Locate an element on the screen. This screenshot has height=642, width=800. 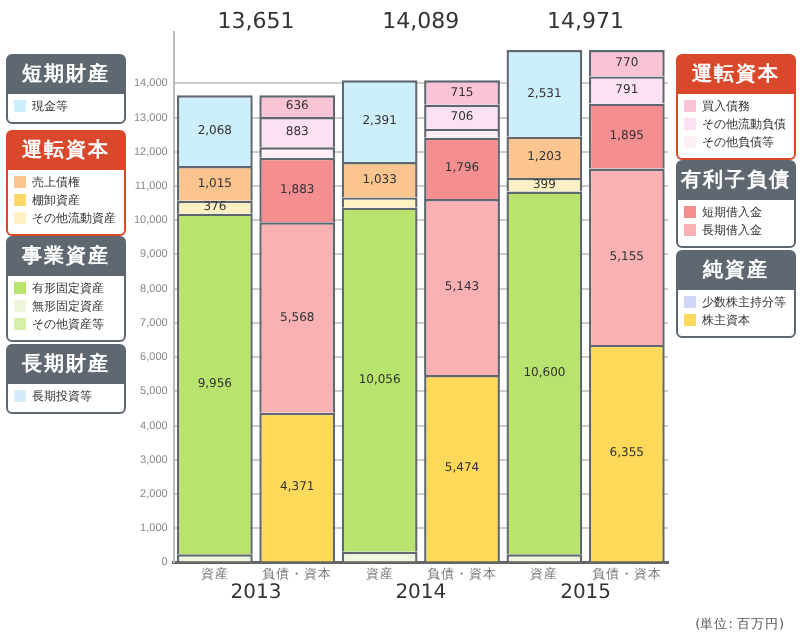
text: 有利子負債 is located at coordinates (736, 181).